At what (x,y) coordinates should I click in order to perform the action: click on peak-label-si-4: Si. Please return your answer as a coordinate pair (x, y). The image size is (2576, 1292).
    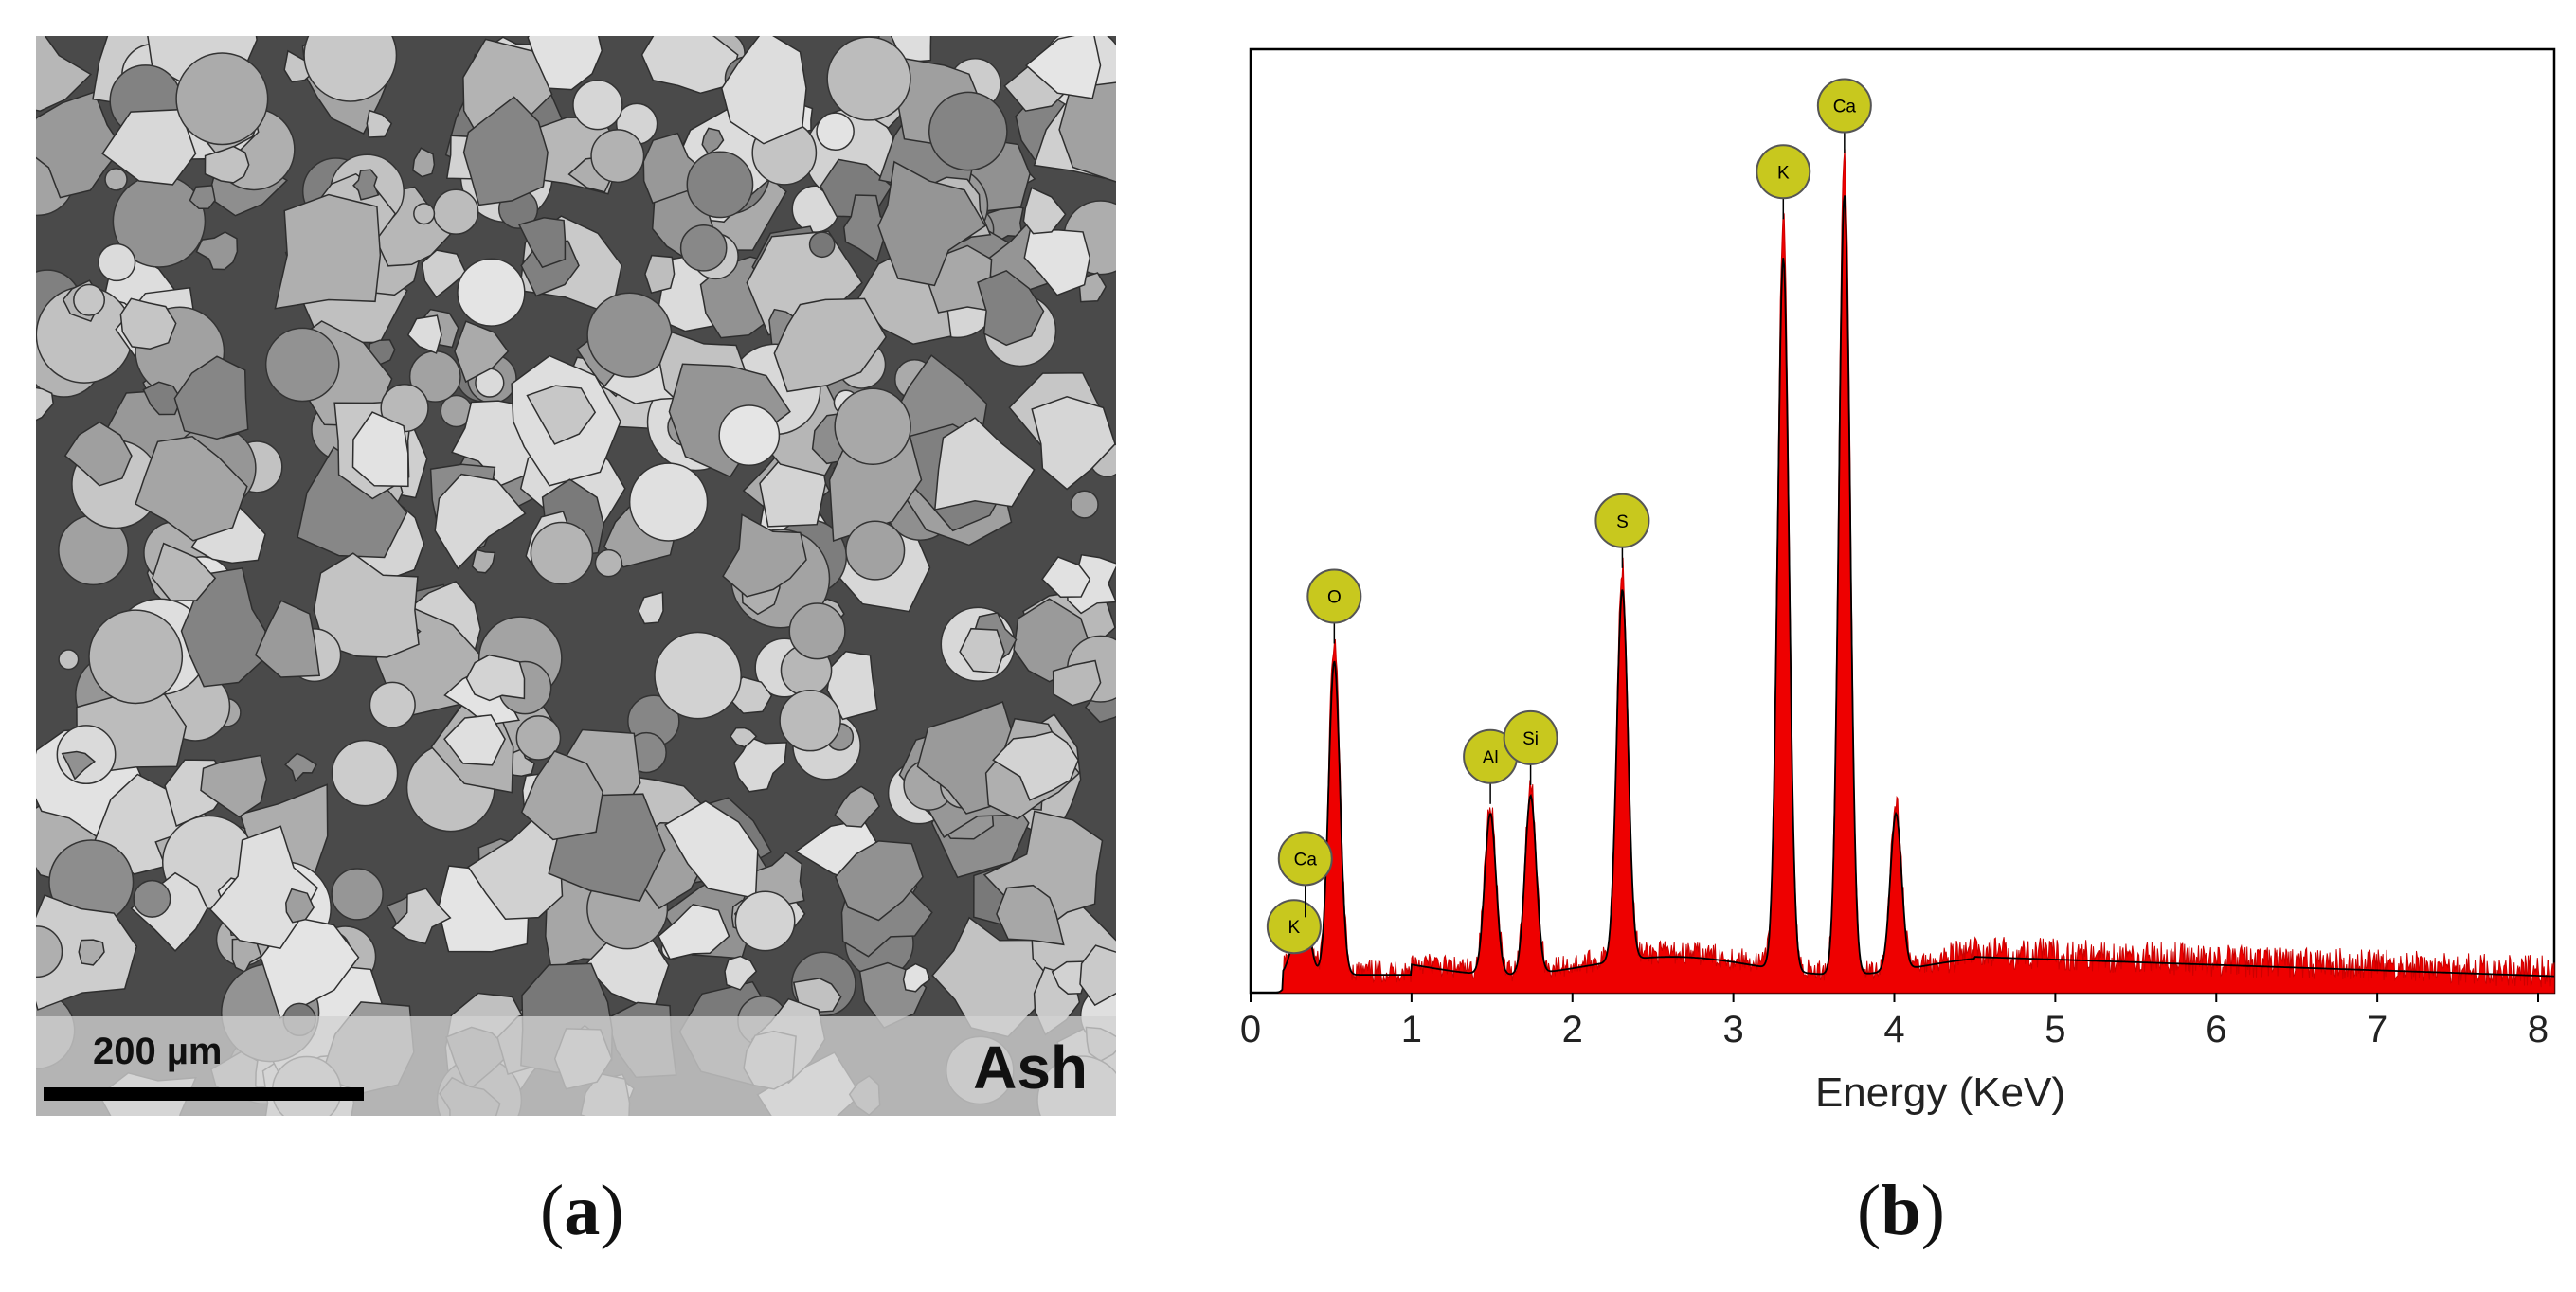
    Looking at the image, I should click on (1530, 747).